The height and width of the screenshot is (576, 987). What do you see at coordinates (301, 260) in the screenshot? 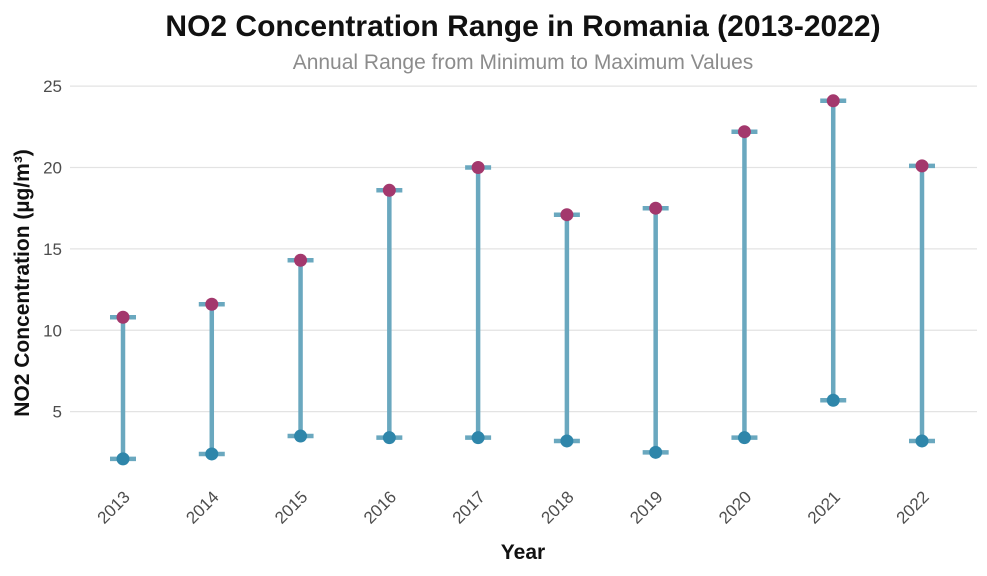
I see `max-point-2015` at bounding box center [301, 260].